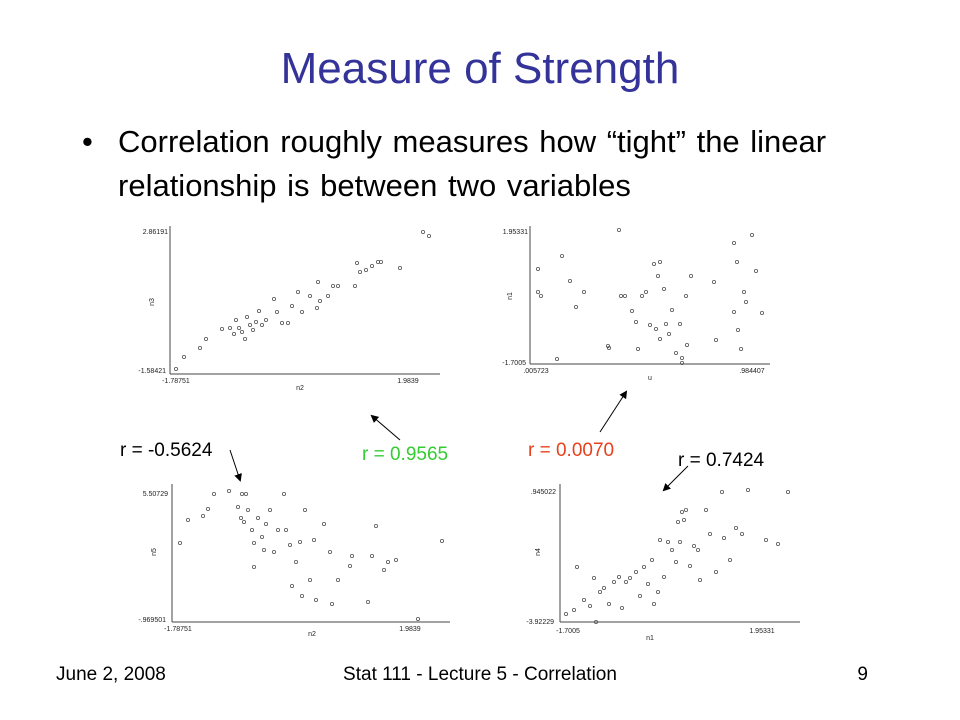 The image size is (960, 720). Describe the element at coordinates (480, 68) in the screenshot. I see `slide-title: Measure of Strength` at that location.